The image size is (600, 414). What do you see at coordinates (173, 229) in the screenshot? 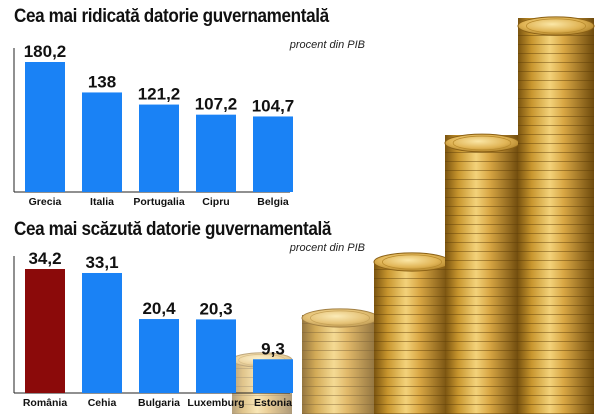
I see `chart-2-title: Cea mai scăzută datorie guvernamentală` at bounding box center [173, 229].